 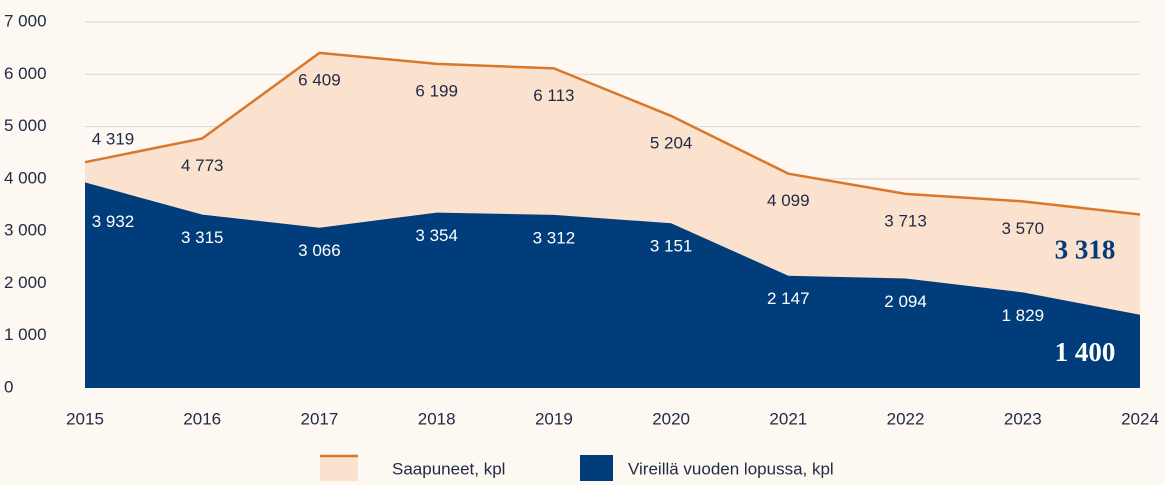 What do you see at coordinates (85, 418) in the screenshot?
I see `x-tick-label: 2015` at bounding box center [85, 418].